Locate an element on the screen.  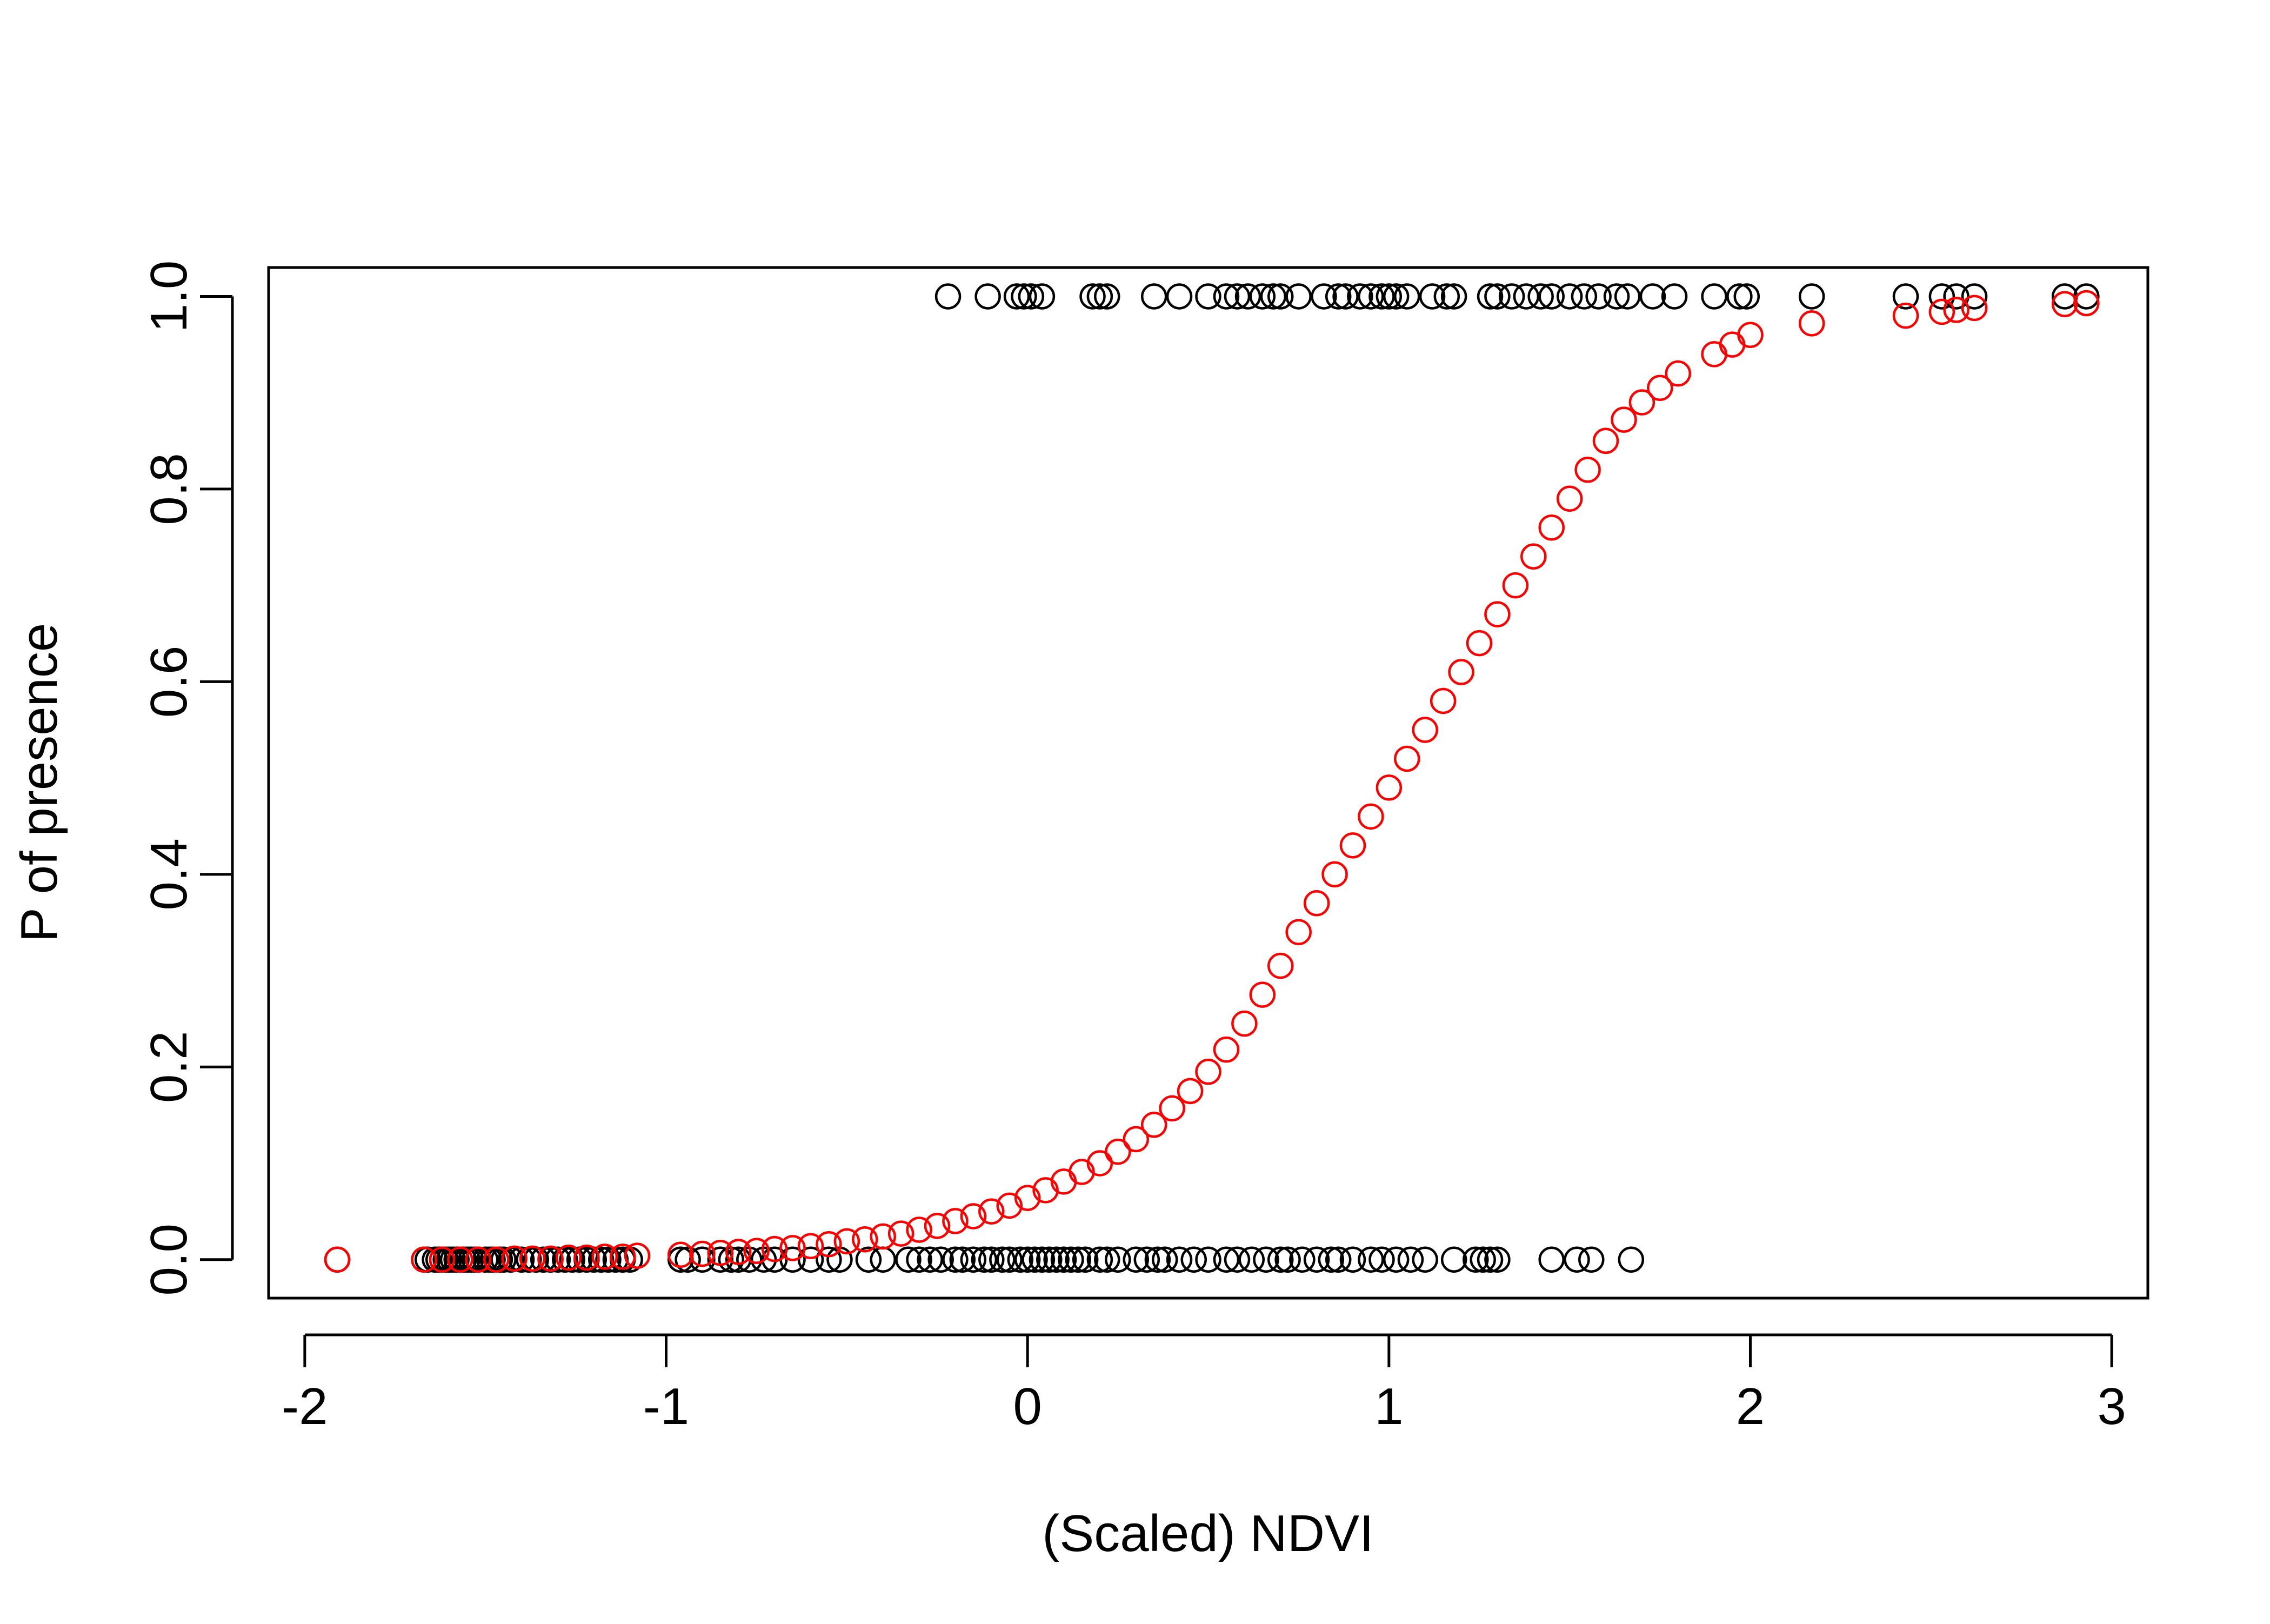
x-axis: -2 -1 0 1 2 3 is located at coordinates (1204, 1384).